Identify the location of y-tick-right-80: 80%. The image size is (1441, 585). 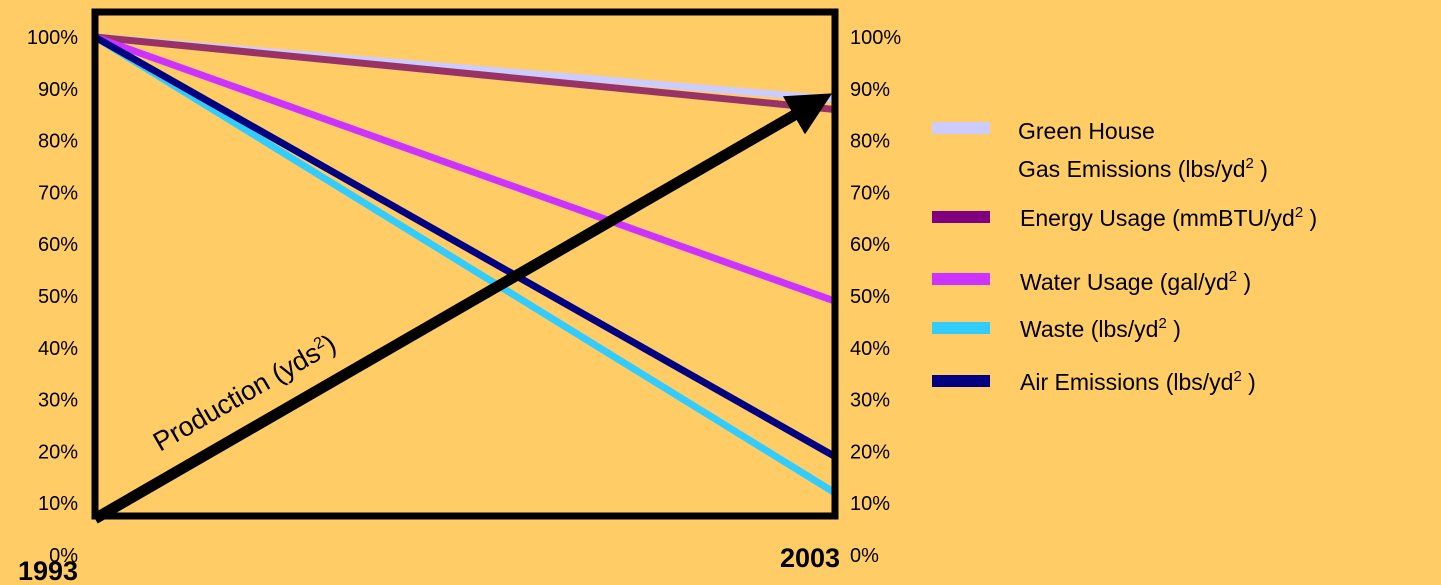
(870, 142).